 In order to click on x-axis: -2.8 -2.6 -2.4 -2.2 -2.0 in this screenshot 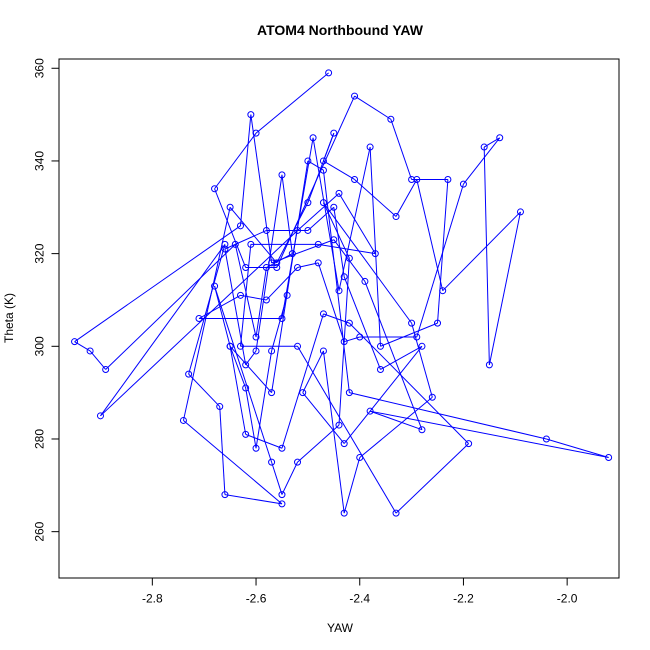, I will do `click(360, 592)`.